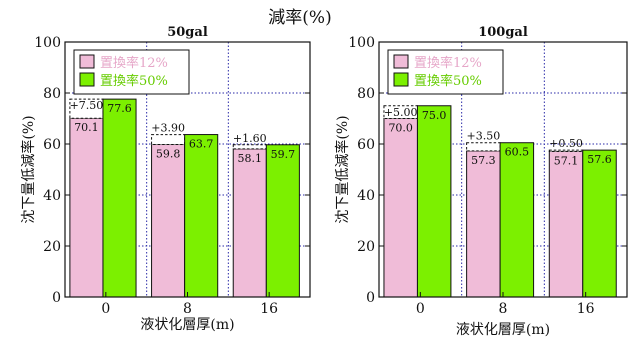 The height and width of the screenshot is (341, 643). I want to click on chart-title: 50gal, so click(187, 32).